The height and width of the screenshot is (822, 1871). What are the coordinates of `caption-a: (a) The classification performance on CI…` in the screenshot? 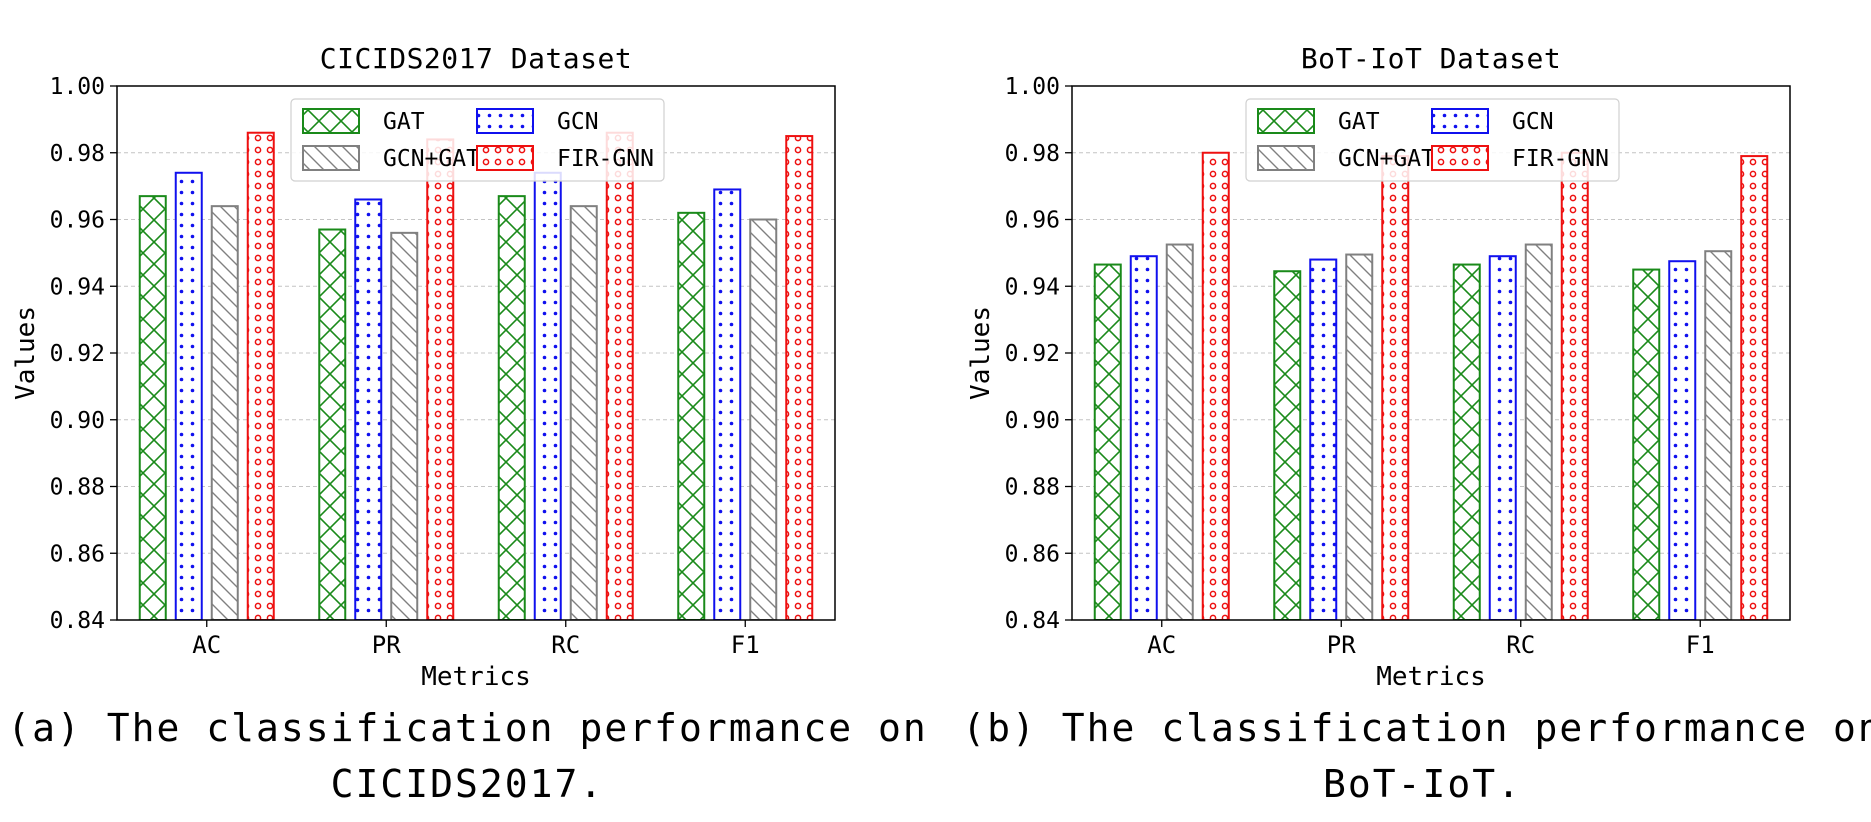 It's located at (467, 756).